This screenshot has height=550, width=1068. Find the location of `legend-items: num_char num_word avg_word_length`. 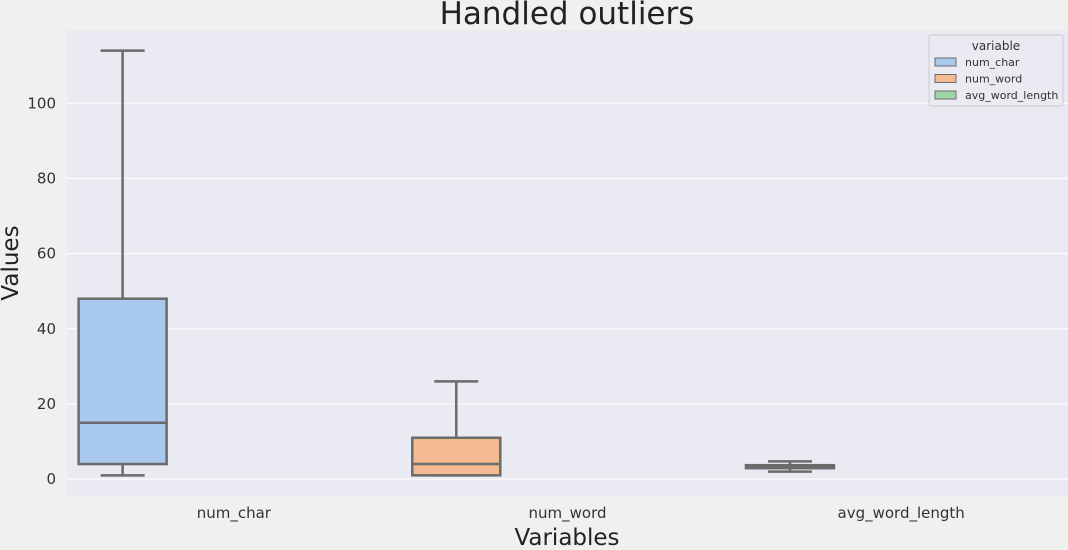

legend-items: num_char num_word avg_word_length is located at coordinates (996, 79).